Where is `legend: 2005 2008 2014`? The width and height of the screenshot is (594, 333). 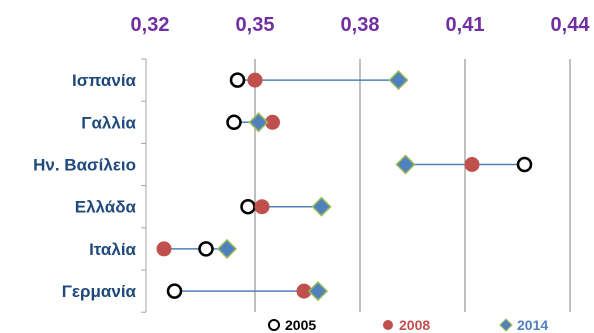 legend: 2005 2008 2014 is located at coordinates (408, 325).